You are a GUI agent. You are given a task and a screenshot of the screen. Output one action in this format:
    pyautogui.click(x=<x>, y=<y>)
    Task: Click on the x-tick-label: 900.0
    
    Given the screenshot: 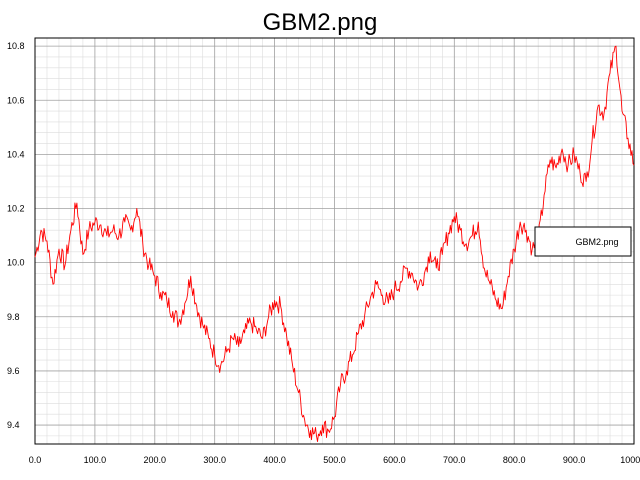 What is the action you would take?
    pyautogui.click(x=574, y=460)
    